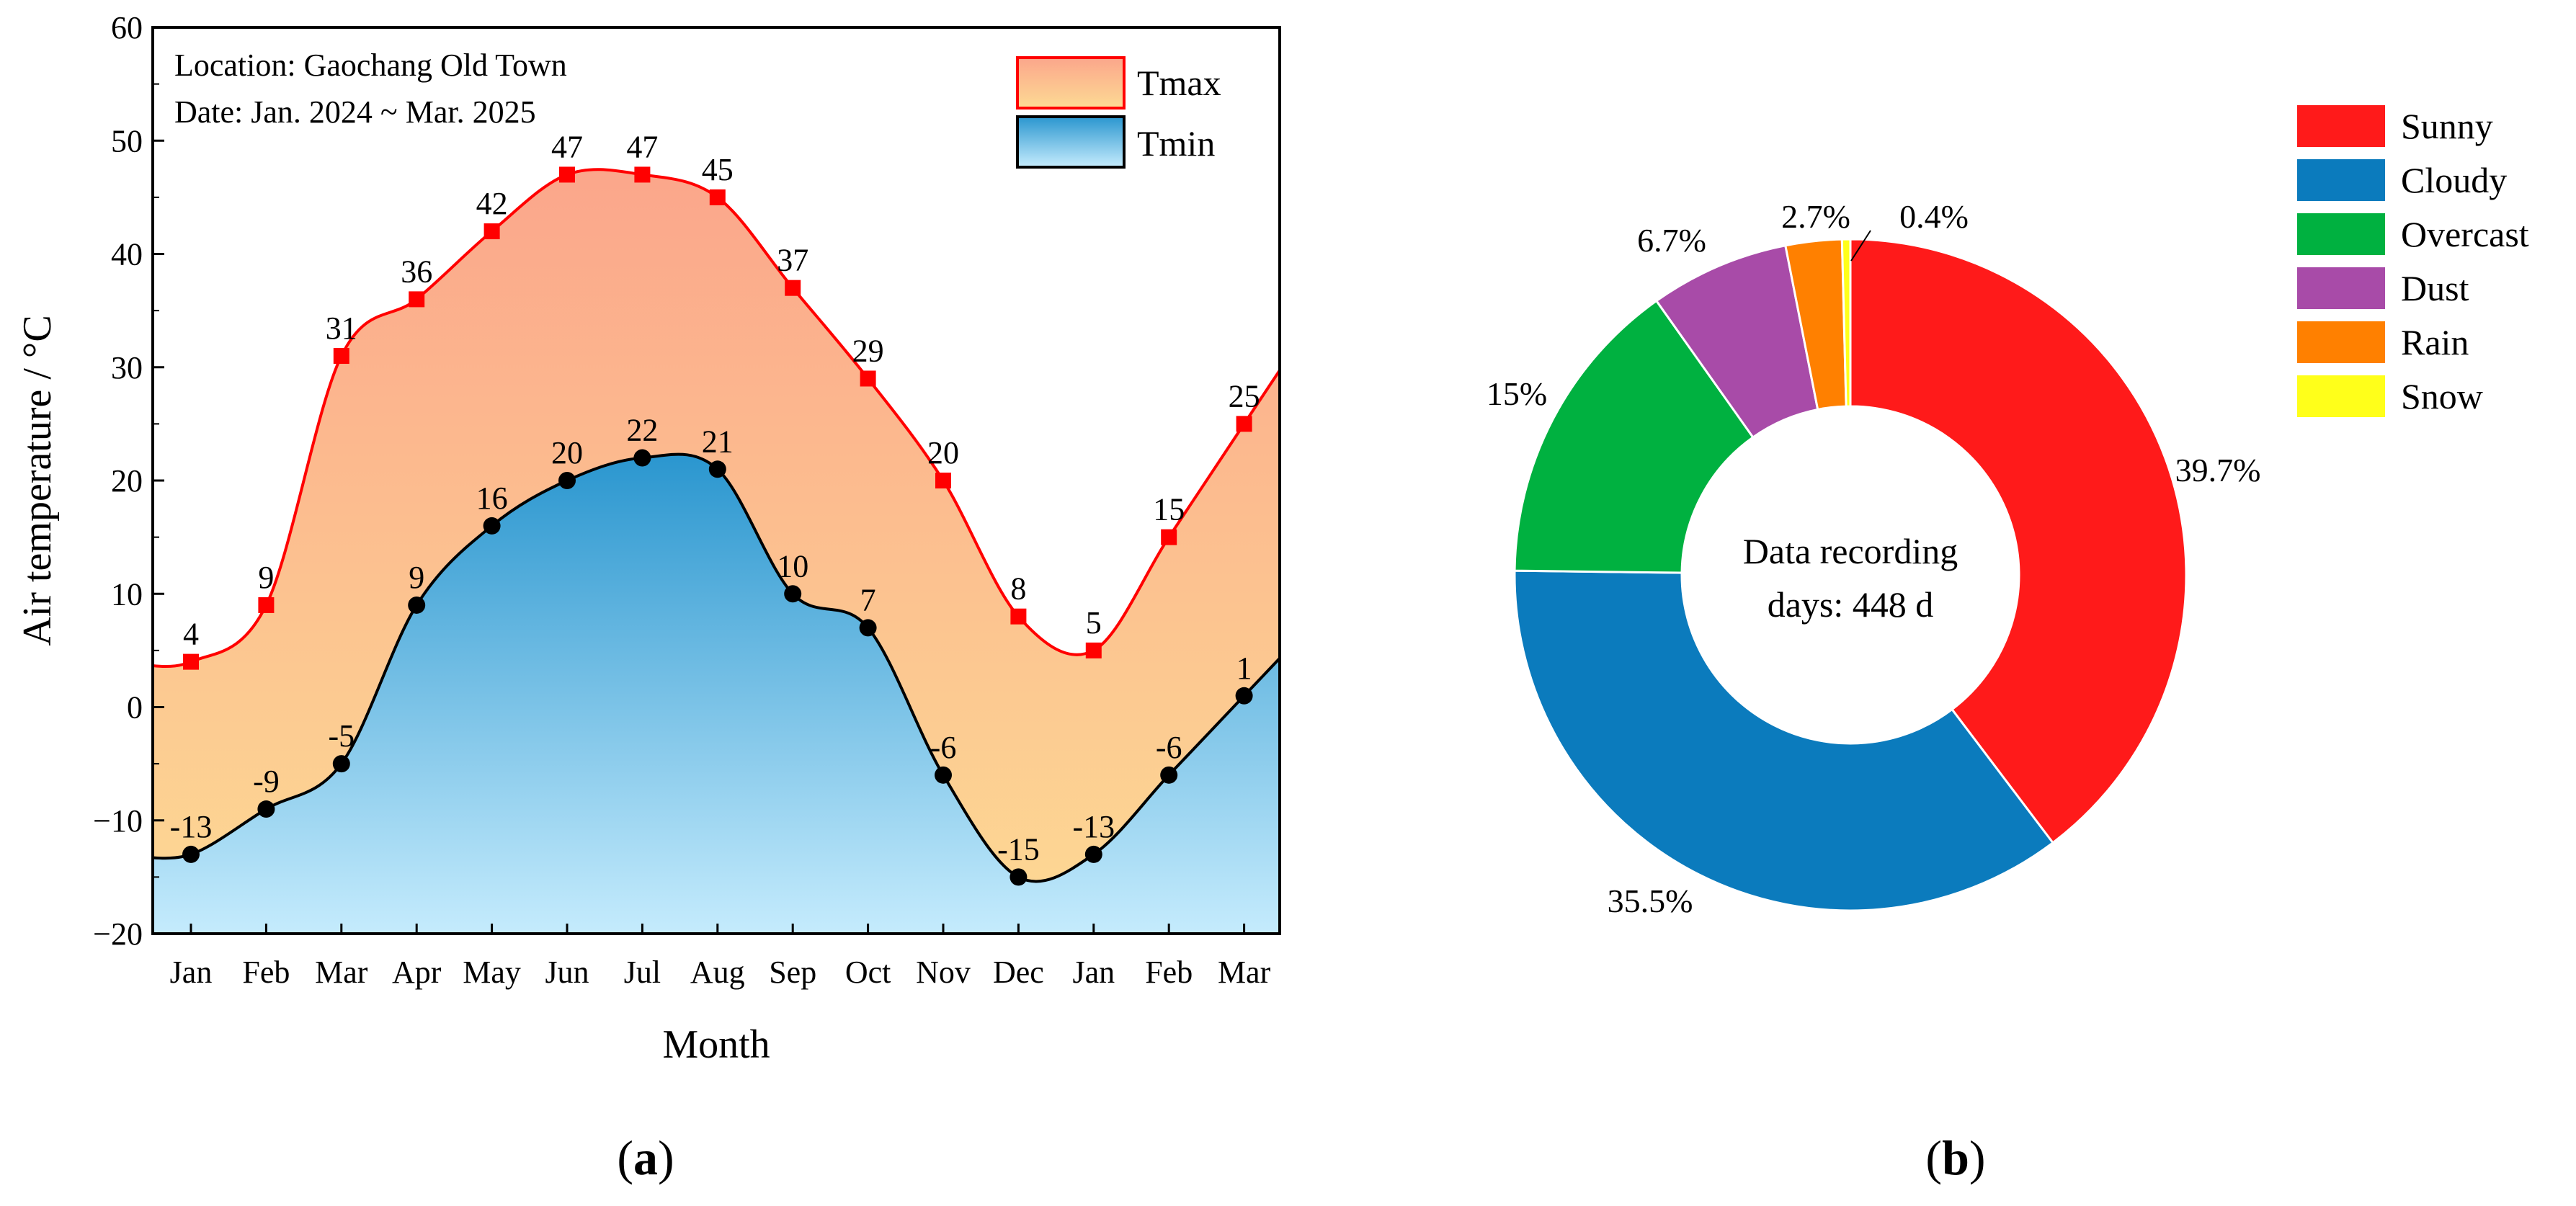  I want to click on tmin-data-label: -5, so click(341, 736).